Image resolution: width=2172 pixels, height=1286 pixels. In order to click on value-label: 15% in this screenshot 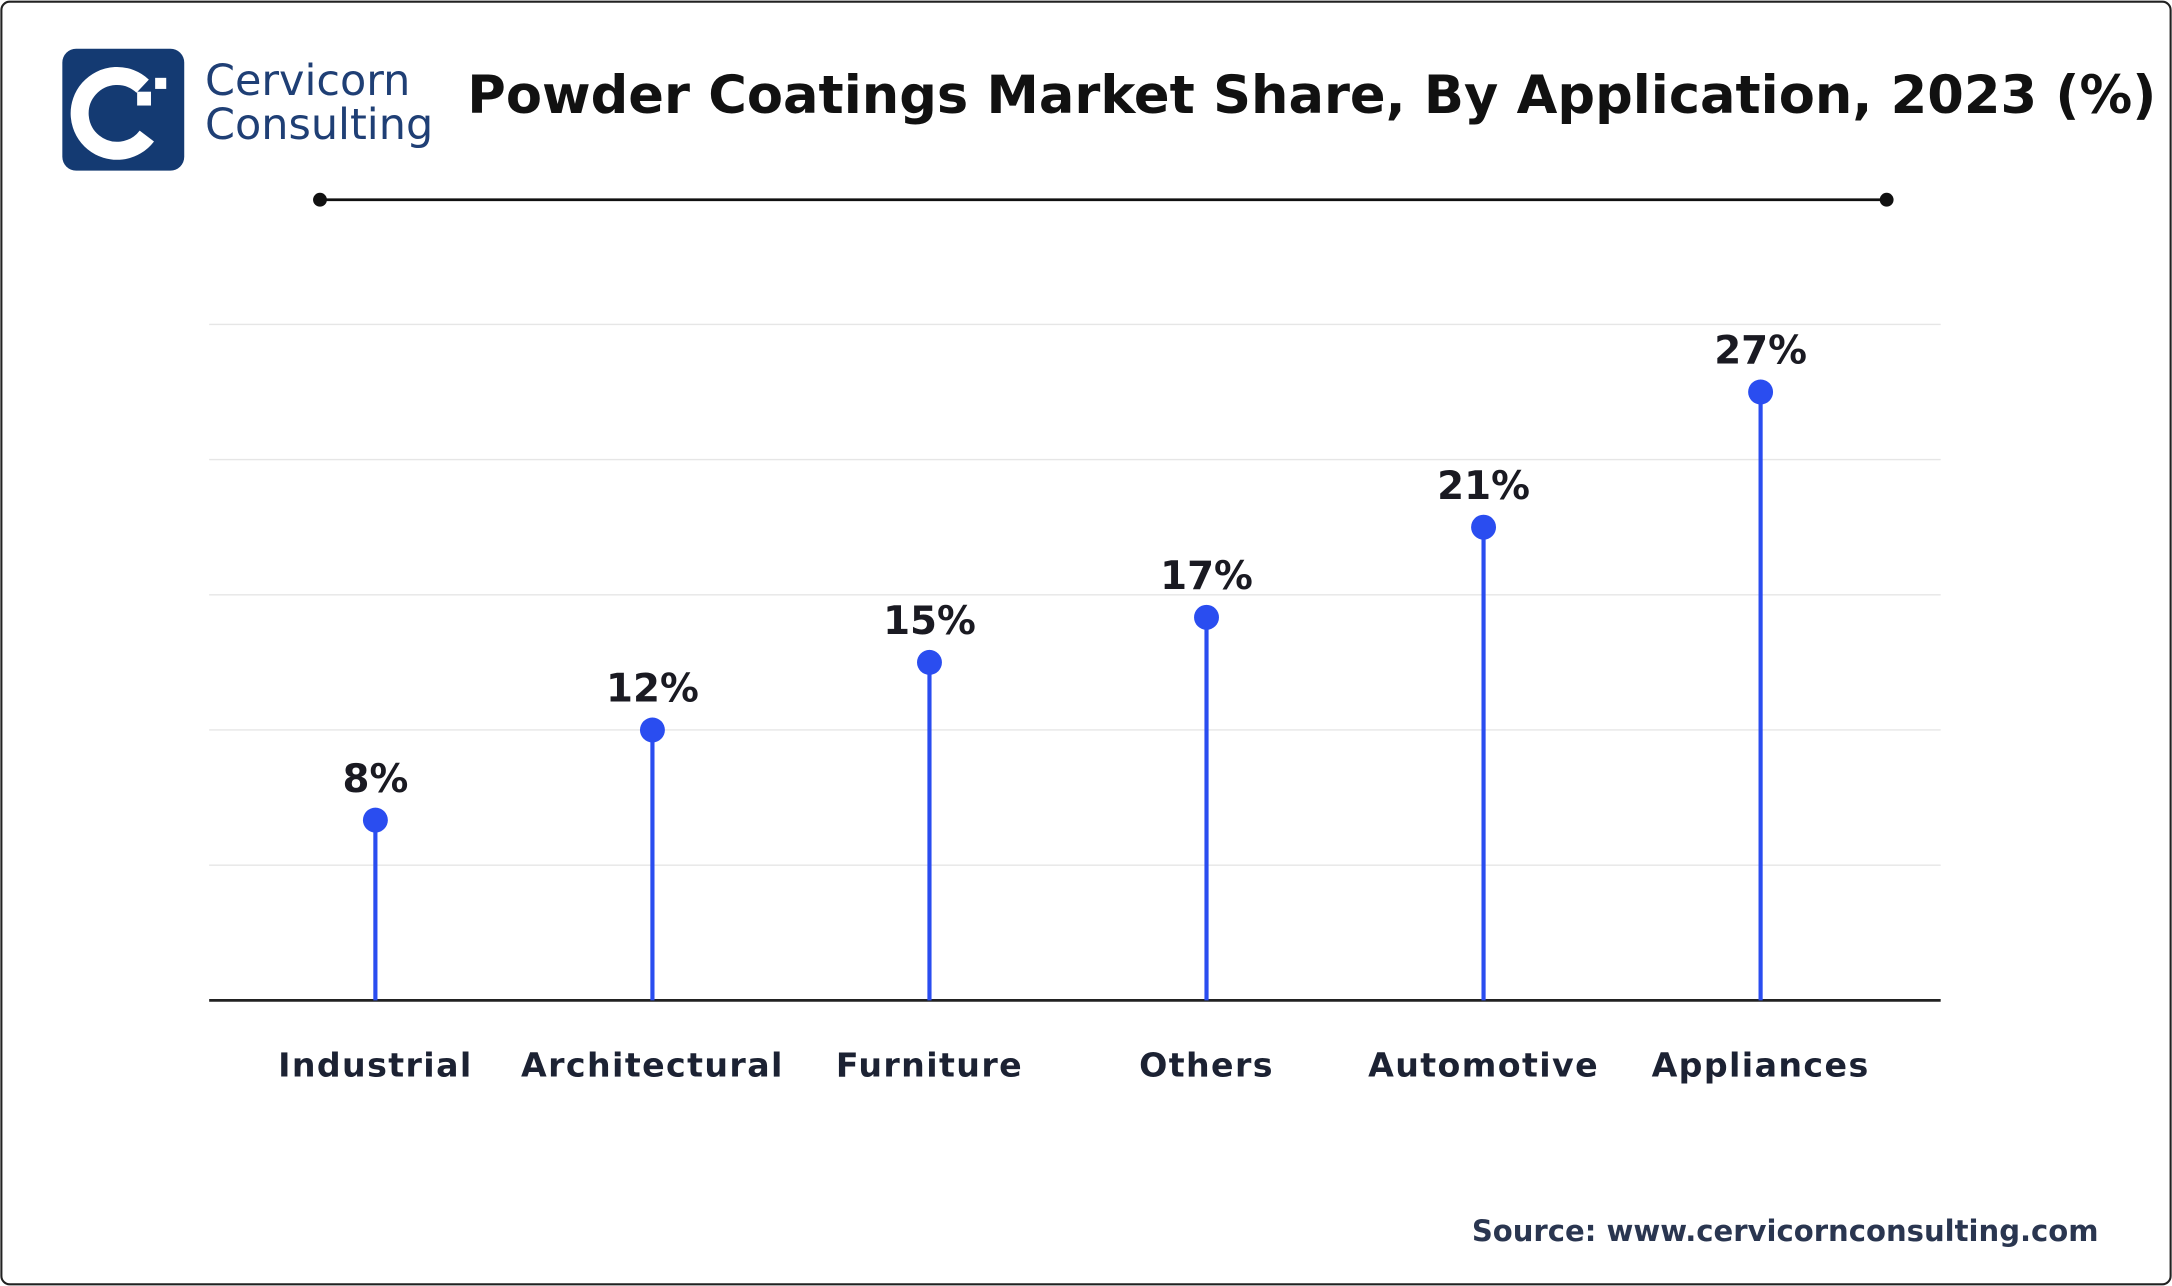, I will do `click(929, 621)`.